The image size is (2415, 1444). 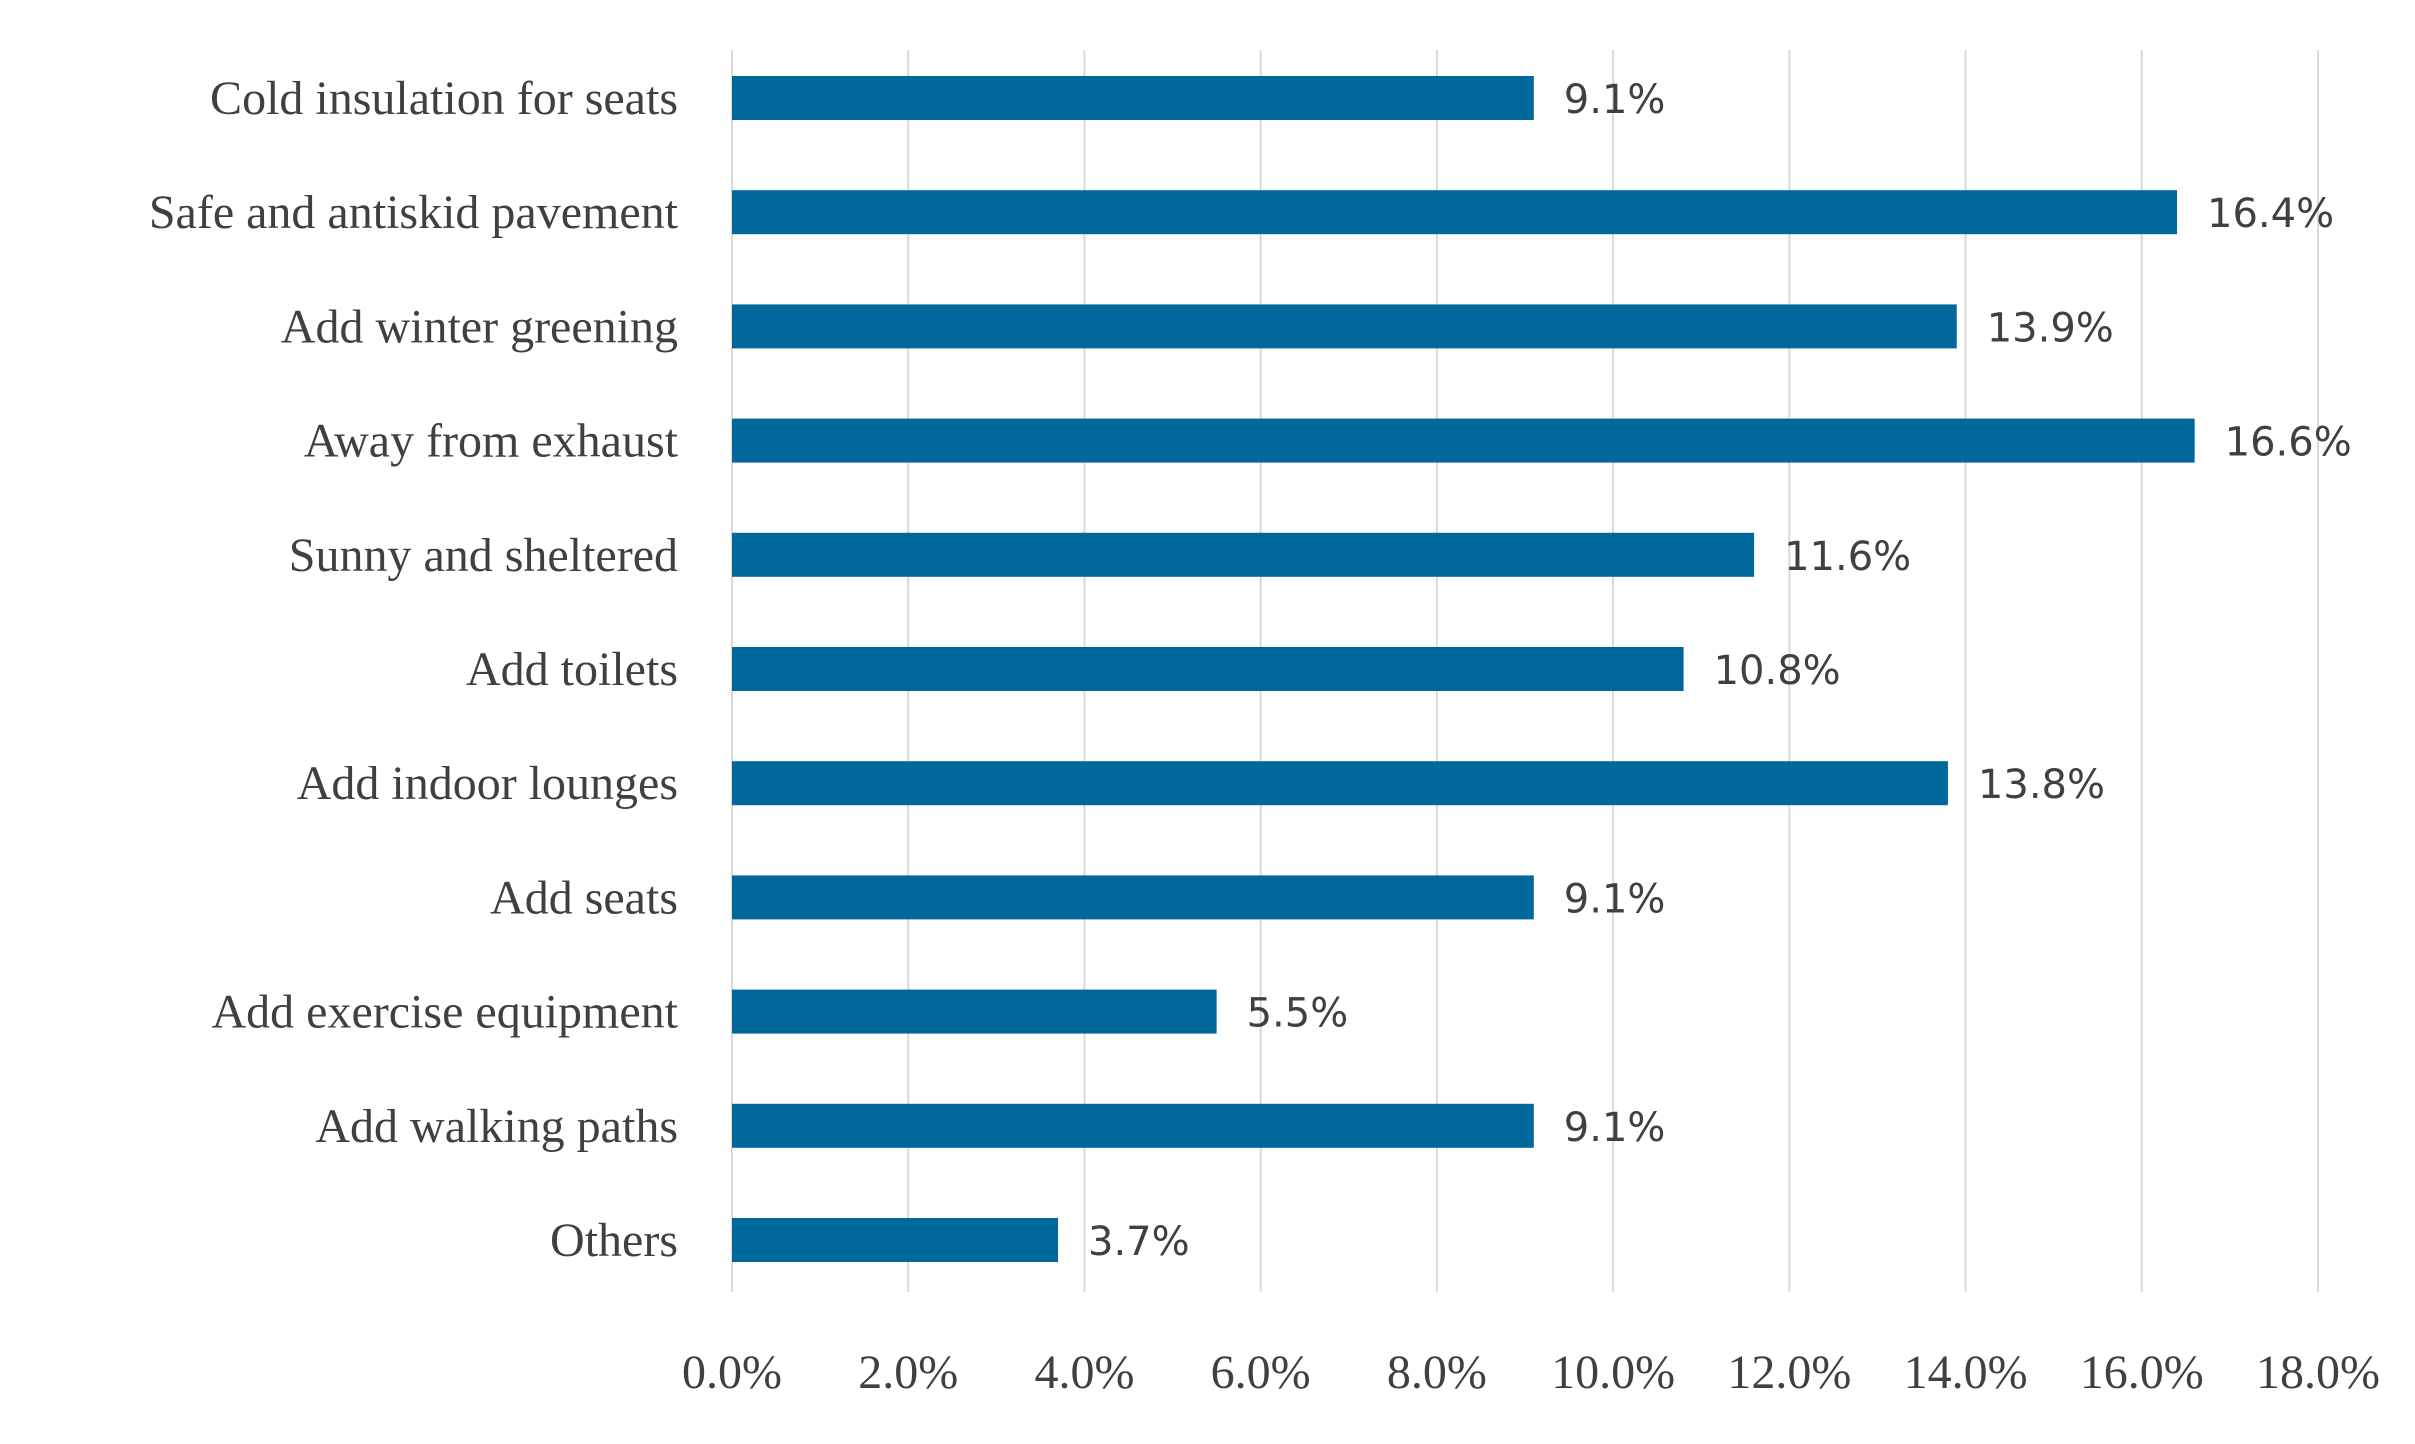 What do you see at coordinates (908, 1372) in the screenshot?
I see `x-tick-label: 2.0%` at bounding box center [908, 1372].